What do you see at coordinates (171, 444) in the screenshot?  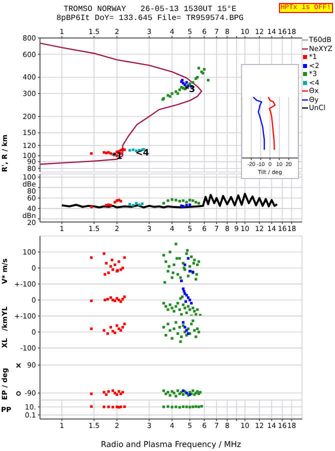 I see `x-axis-title: Radio and Plasma Frequency / MHz` at bounding box center [171, 444].